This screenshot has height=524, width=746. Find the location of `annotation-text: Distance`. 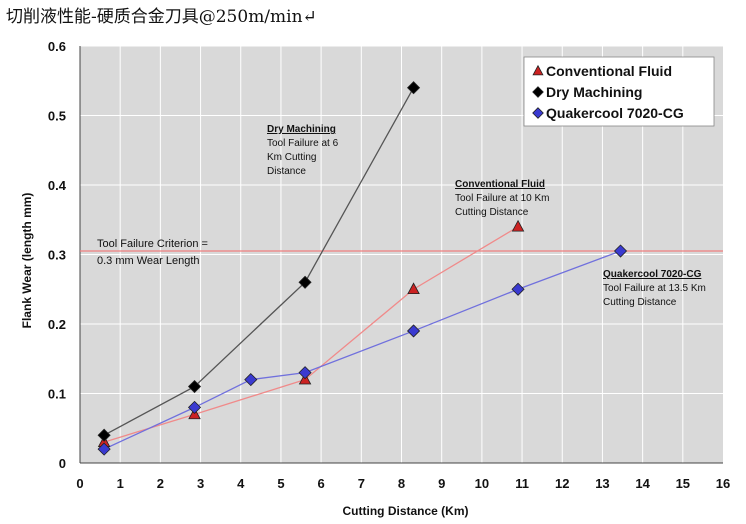

annotation-text: Distance is located at coordinates (286, 171).